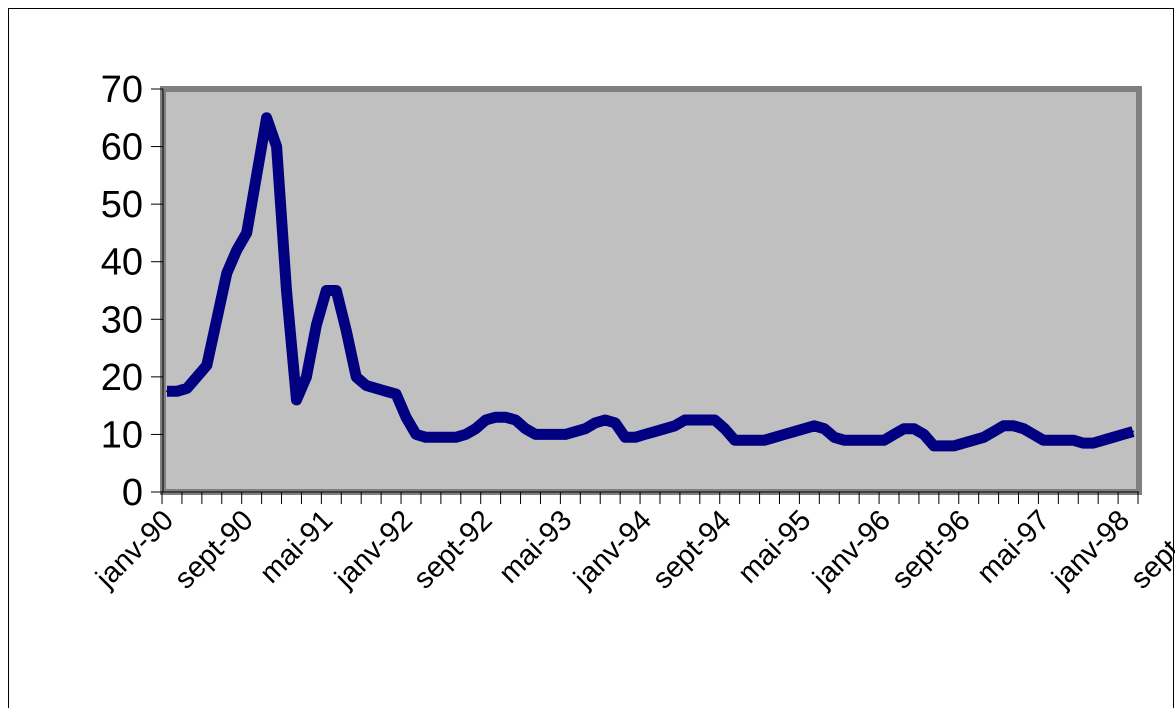 This screenshot has width=1175, height=708. Describe the element at coordinates (122, 263) in the screenshot. I see `y-tick-label: 40` at that location.